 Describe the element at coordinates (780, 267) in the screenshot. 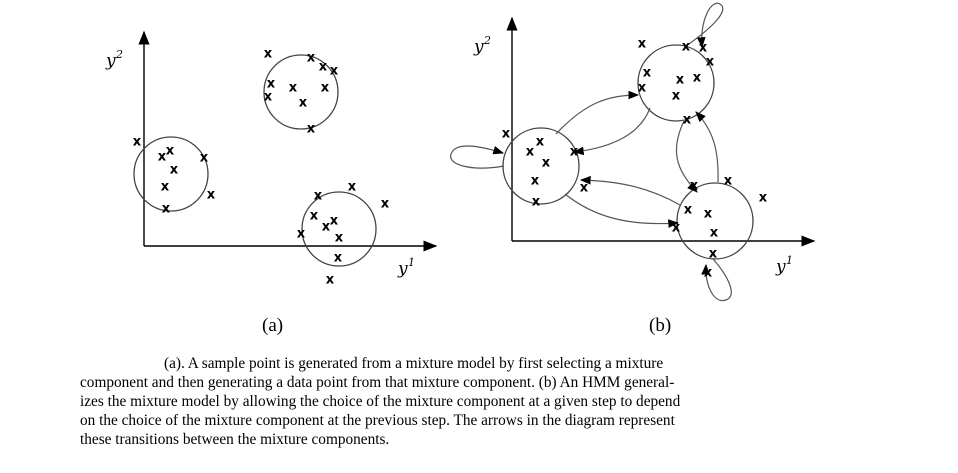

I see `panel-b-x-axis-label: y` at that location.